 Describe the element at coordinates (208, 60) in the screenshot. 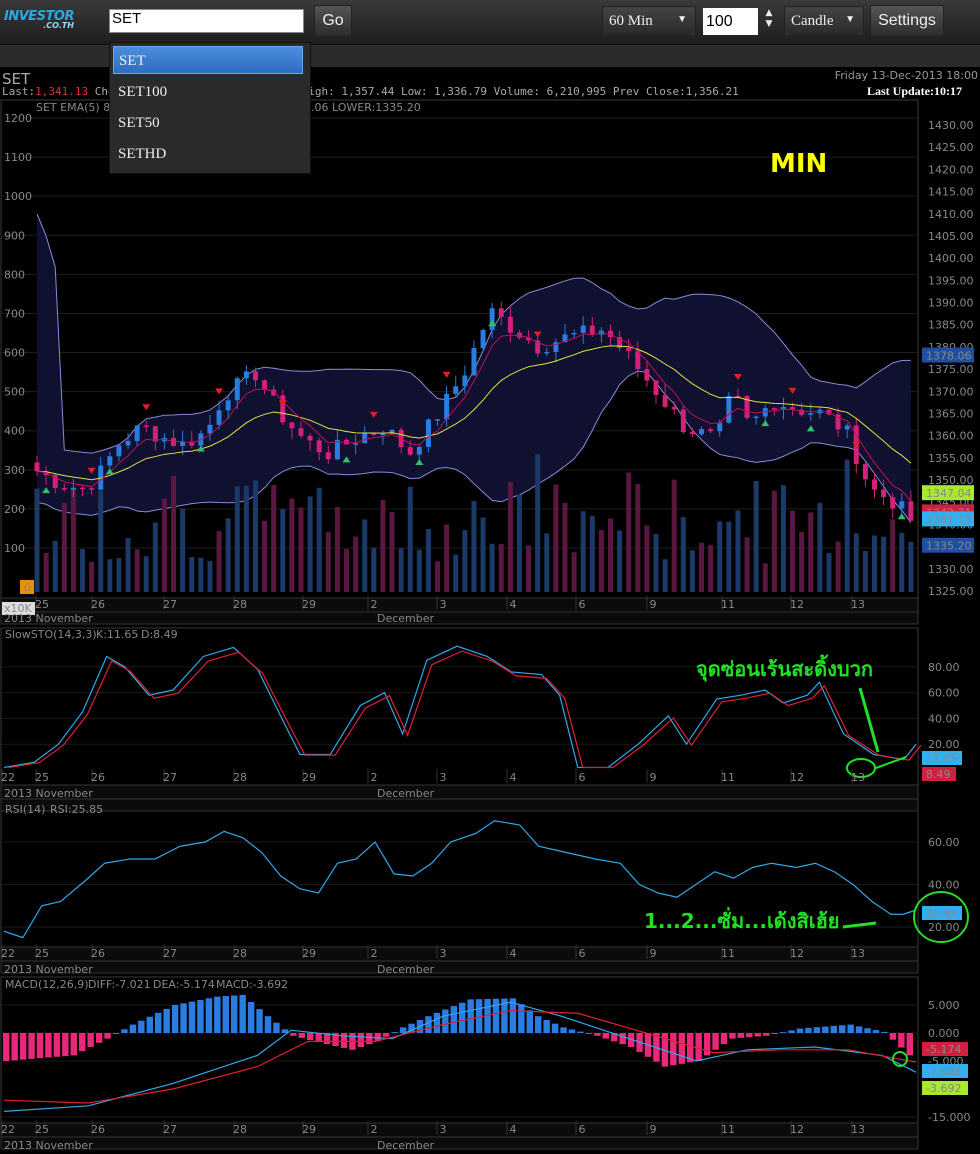

I see `dropdown-item-set: SET` at that location.